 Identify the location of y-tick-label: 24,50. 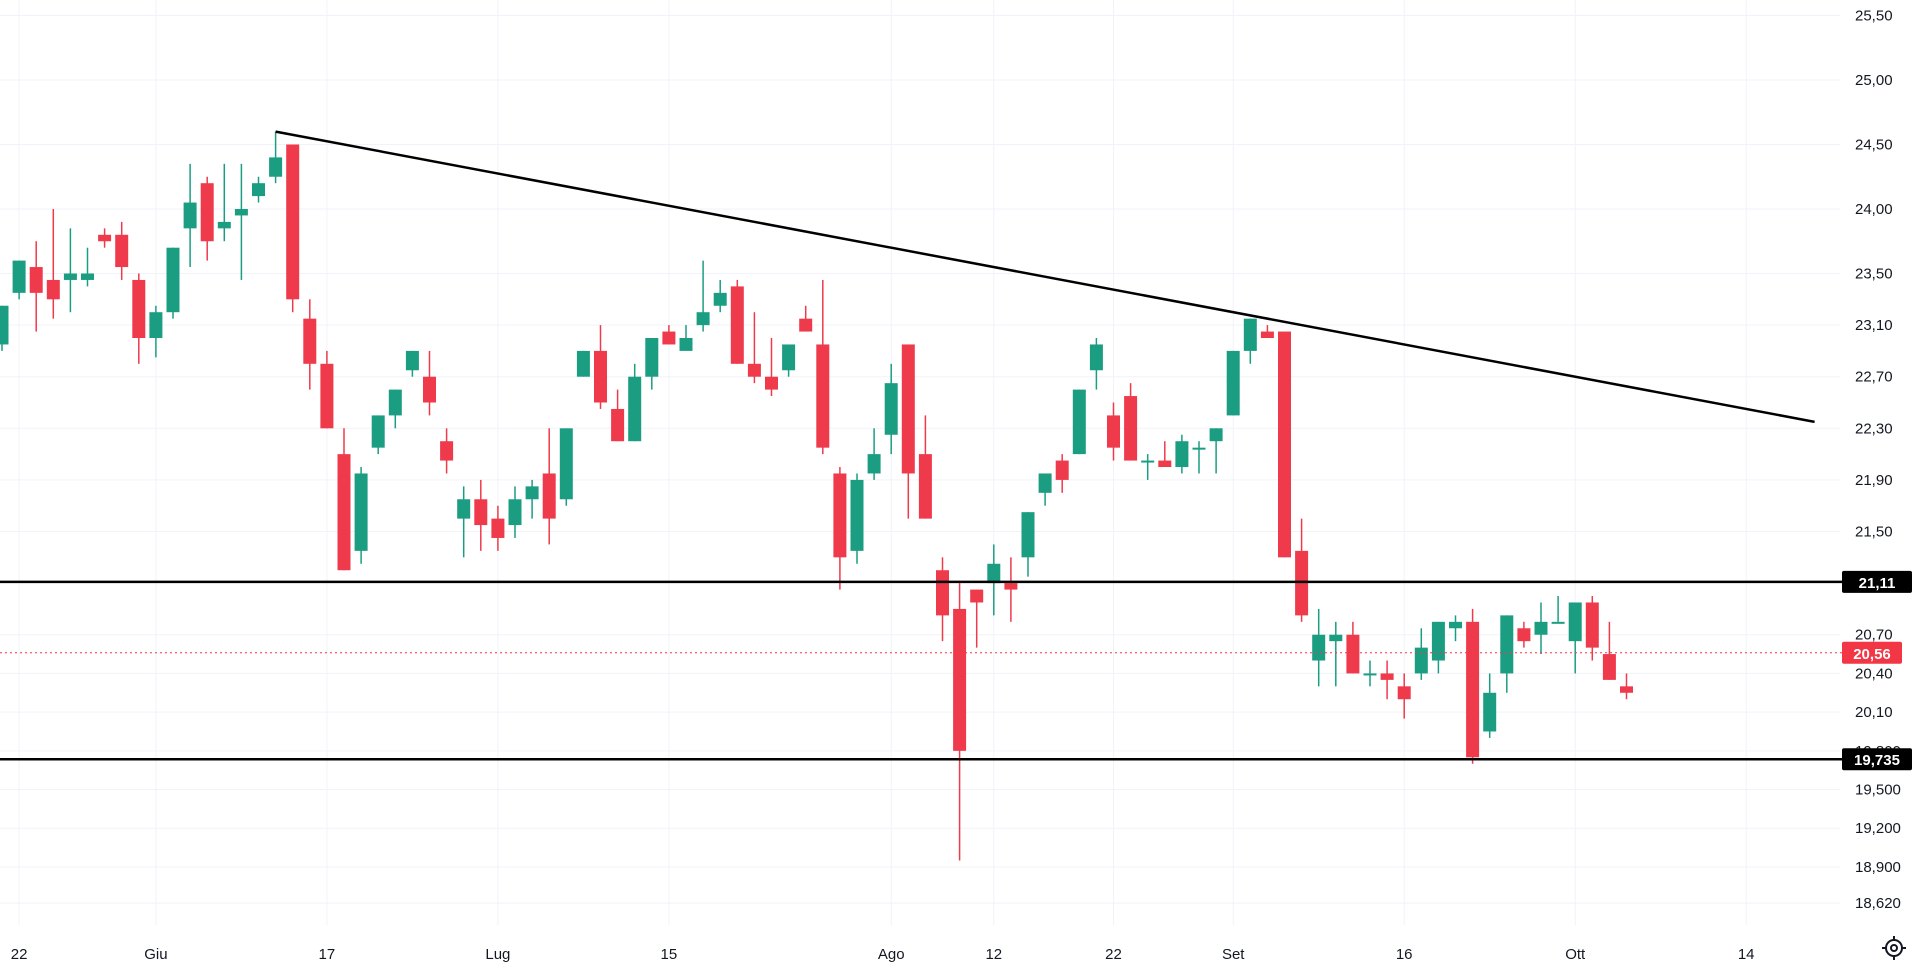
(1874, 144).